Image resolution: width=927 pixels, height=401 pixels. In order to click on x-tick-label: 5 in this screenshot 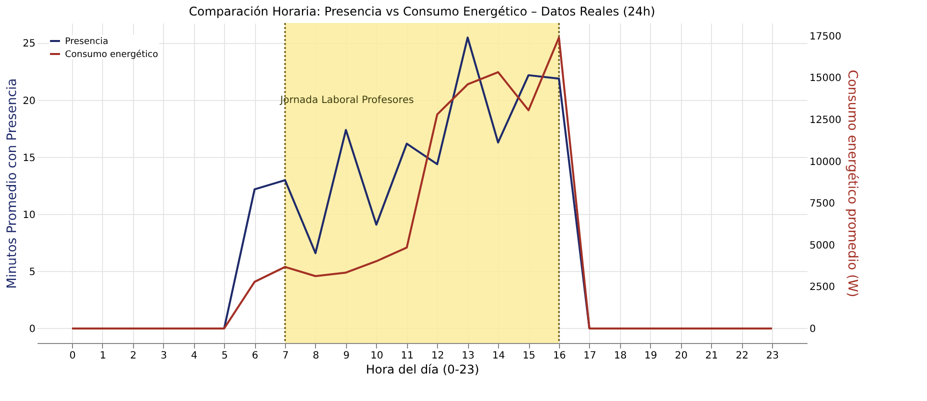, I will do `click(224, 356)`.